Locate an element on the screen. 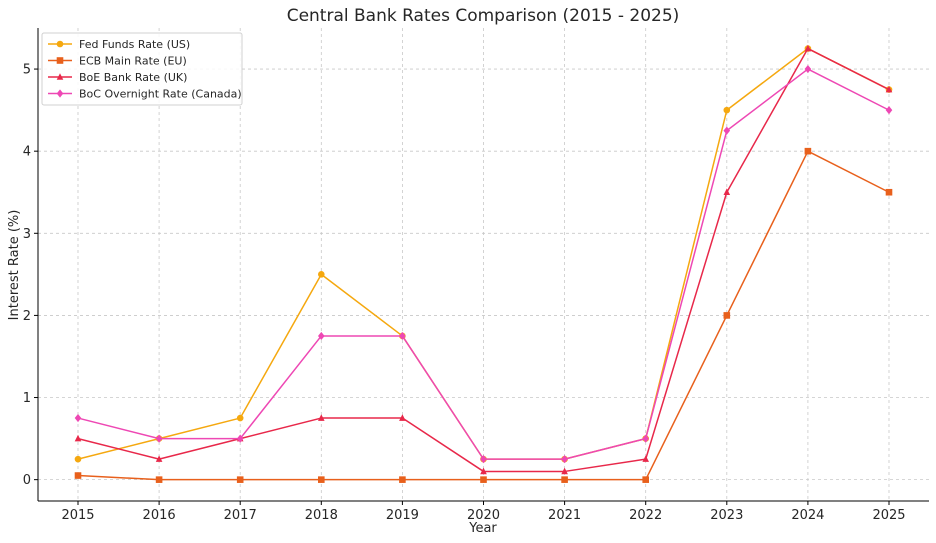  x-tick-label: 2022 is located at coordinates (645, 515).